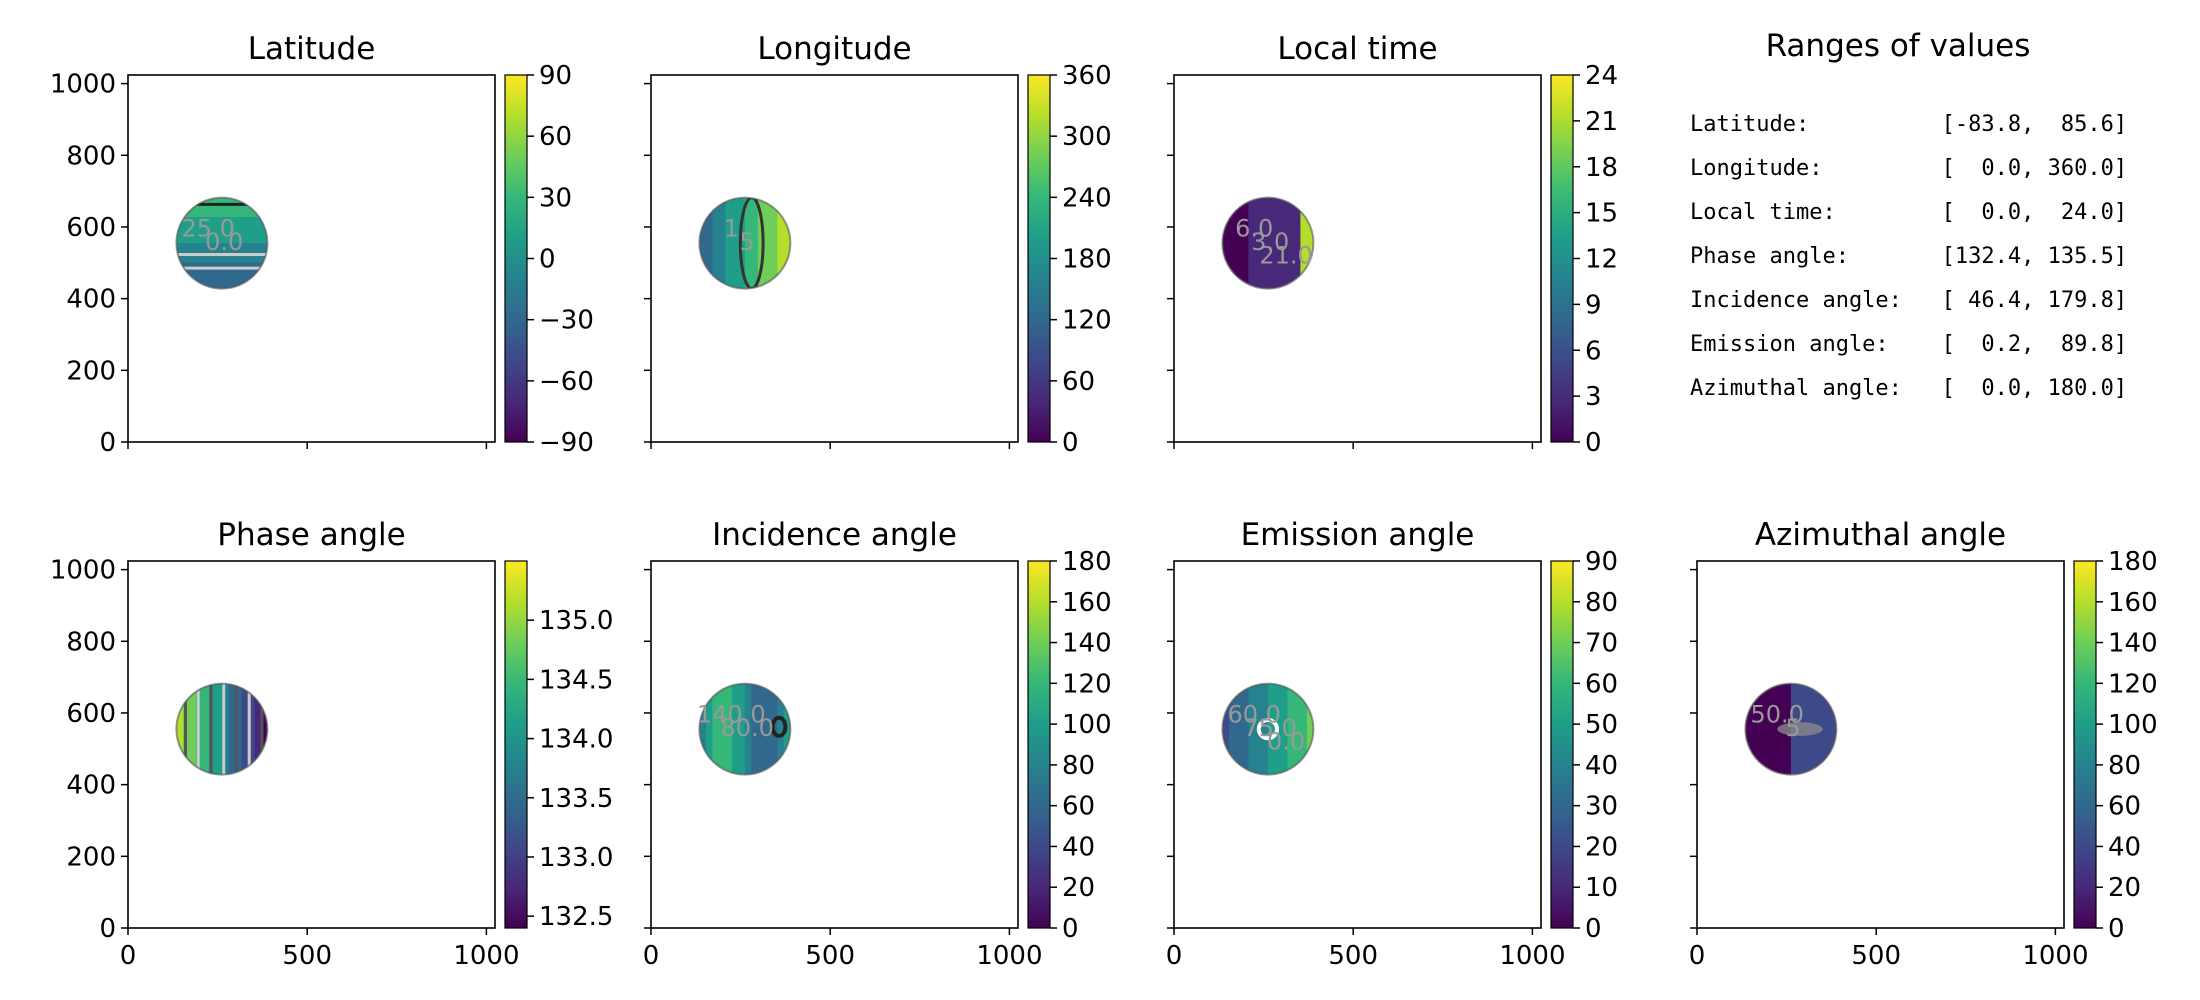 The width and height of the screenshot is (2200, 1000). Describe the element at coordinates (1601, 847) in the screenshot. I see `colorbar-tick-label: 20` at that location.